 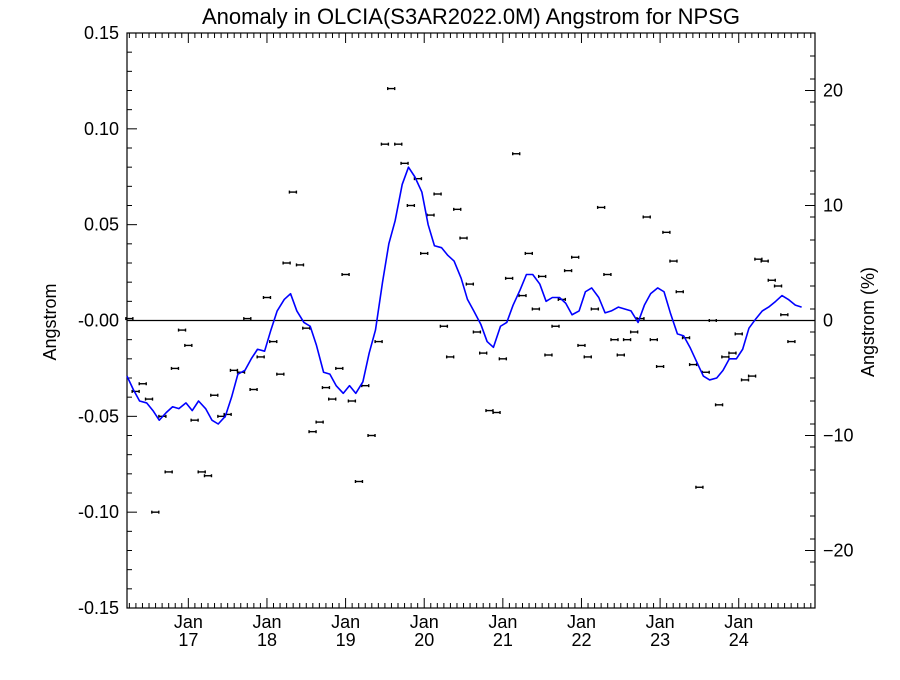 What do you see at coordinates (101, 225) in the screenshot?
I see `y-left-tick-label: 0.05` at bounding box center [101, 225].